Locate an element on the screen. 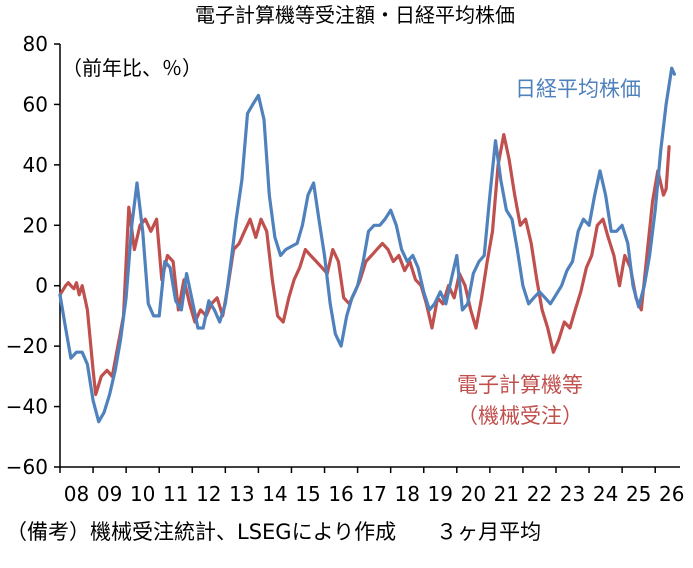 This screenshot has height=568, width=693. x-tick-label: 14 is located at coordinates (274, 494).